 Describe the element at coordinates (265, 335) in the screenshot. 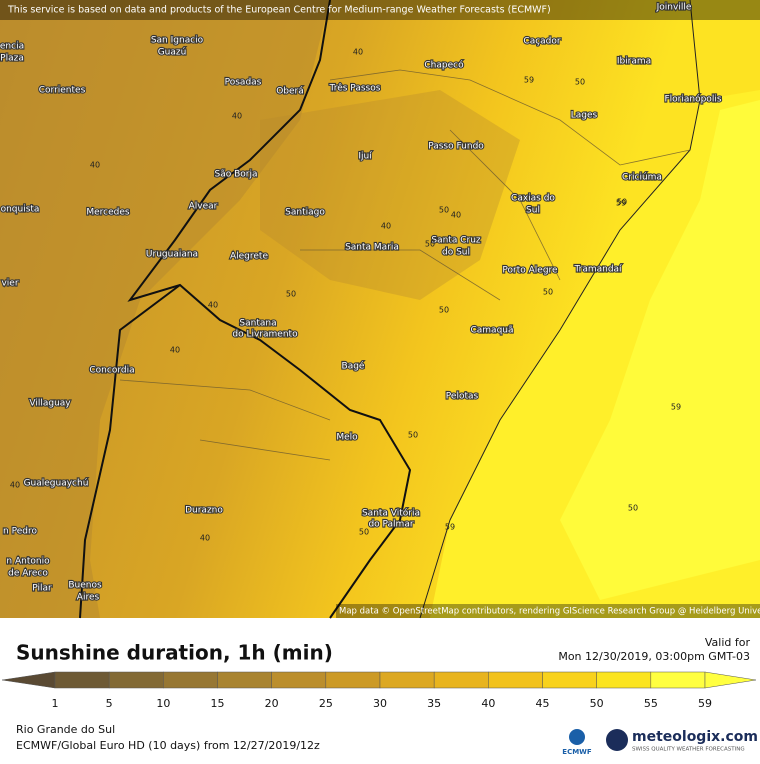

I see `city-label: do Livramento` at that location.